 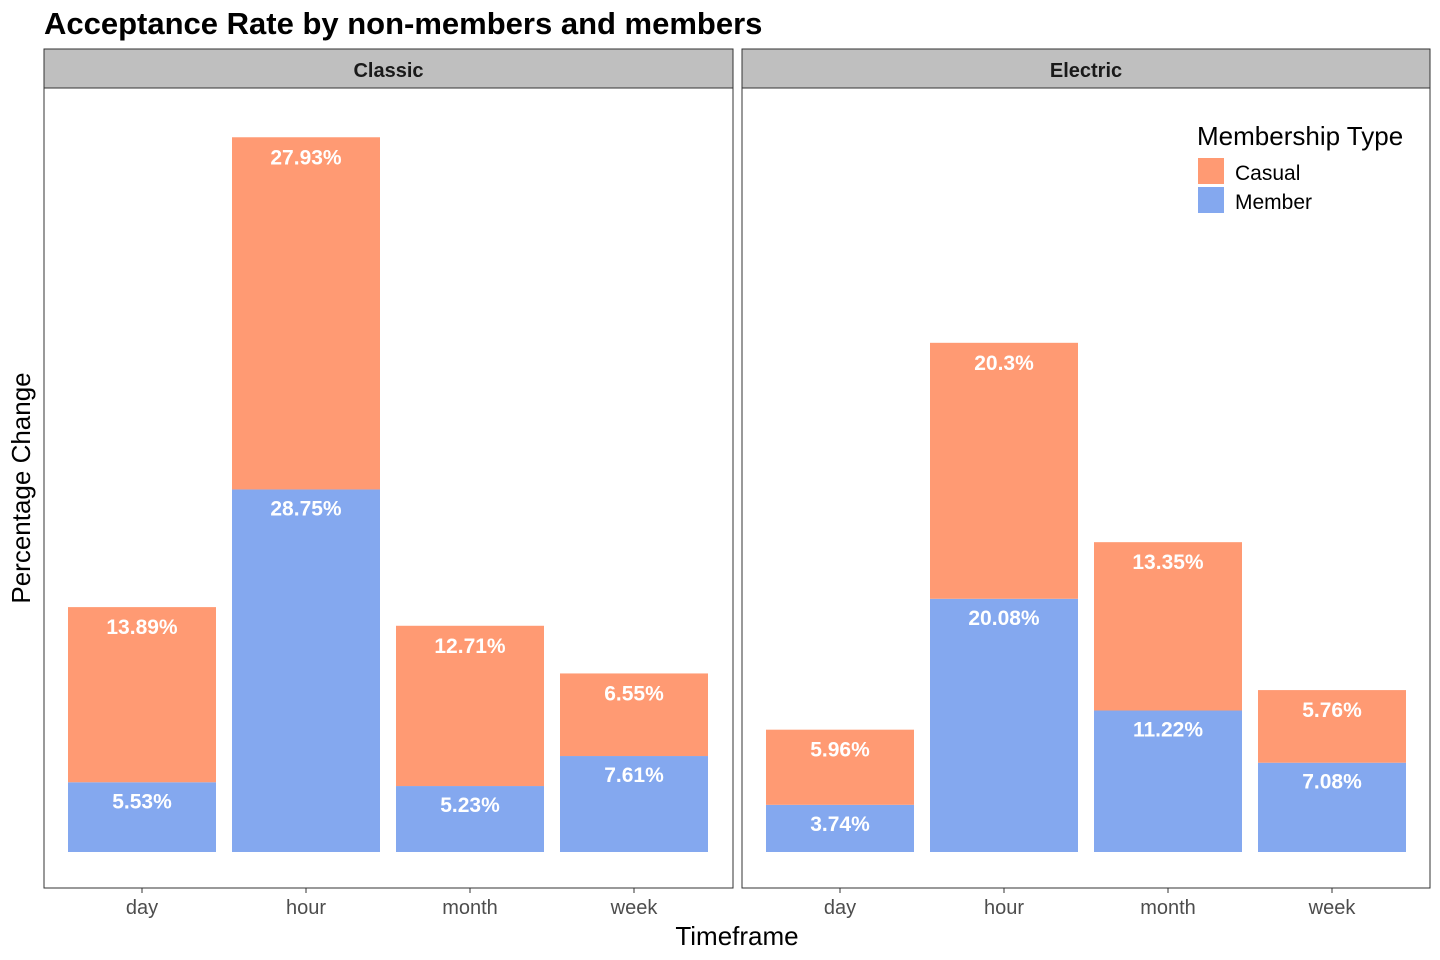 What do you see at coordinates (840, 767) in the screenshot?
I see `bar-electric-day-casual` at bounding box center [840, 767].